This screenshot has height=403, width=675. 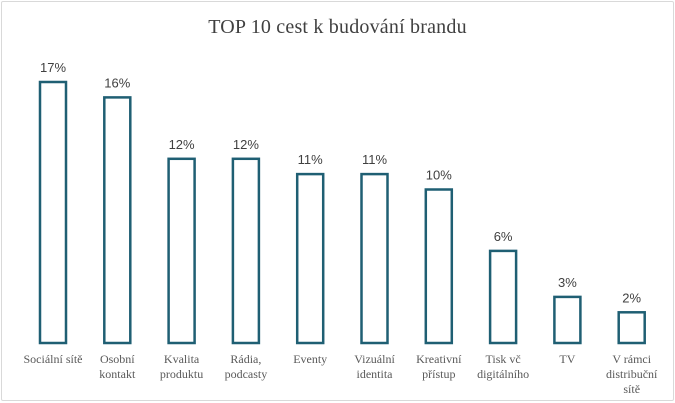 What do you see at coordinates (503, 236) in the screenshot?
I see `data-label-7: 6%` at bounding box center [503, 236].